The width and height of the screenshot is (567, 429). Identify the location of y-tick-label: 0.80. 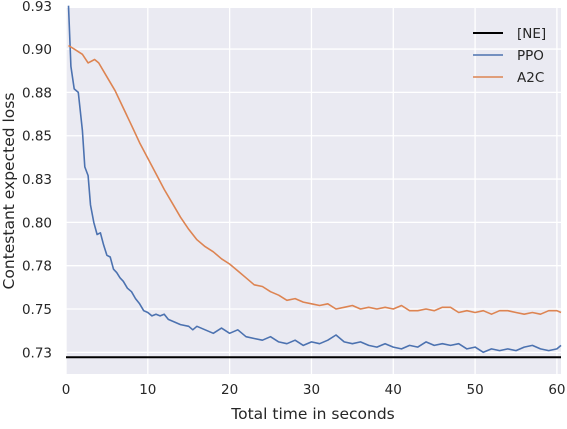
(37, 223).